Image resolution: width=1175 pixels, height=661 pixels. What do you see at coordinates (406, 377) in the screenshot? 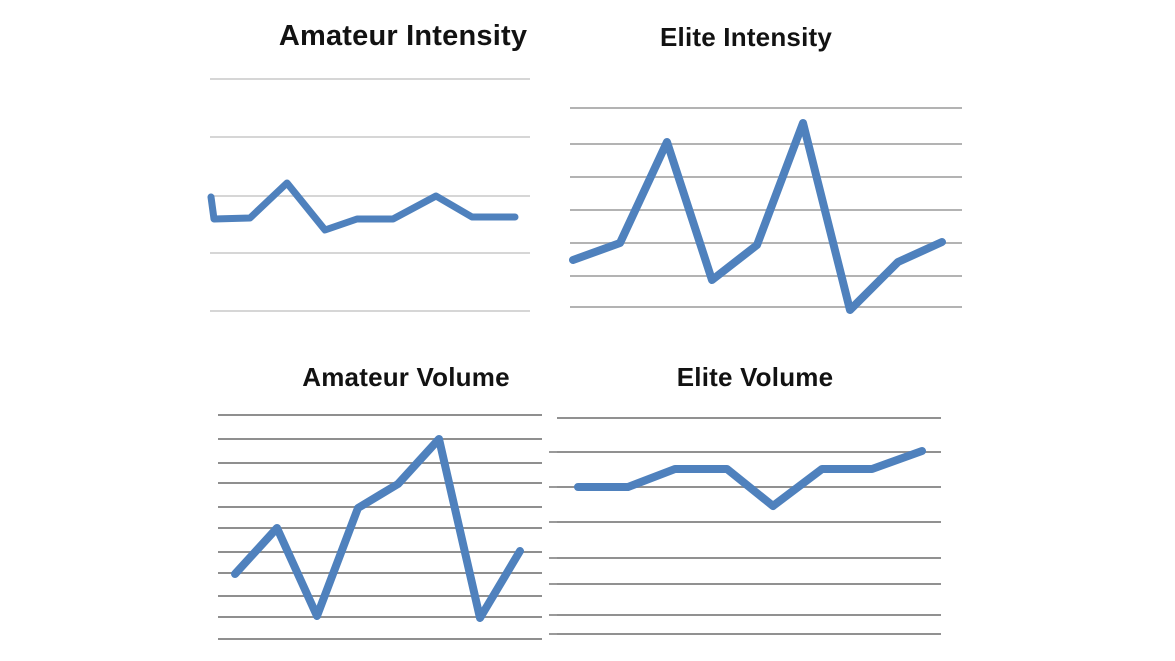
I see `chart-title-amateur-volume: Amateur Volume` at bounding box center [406, 377].